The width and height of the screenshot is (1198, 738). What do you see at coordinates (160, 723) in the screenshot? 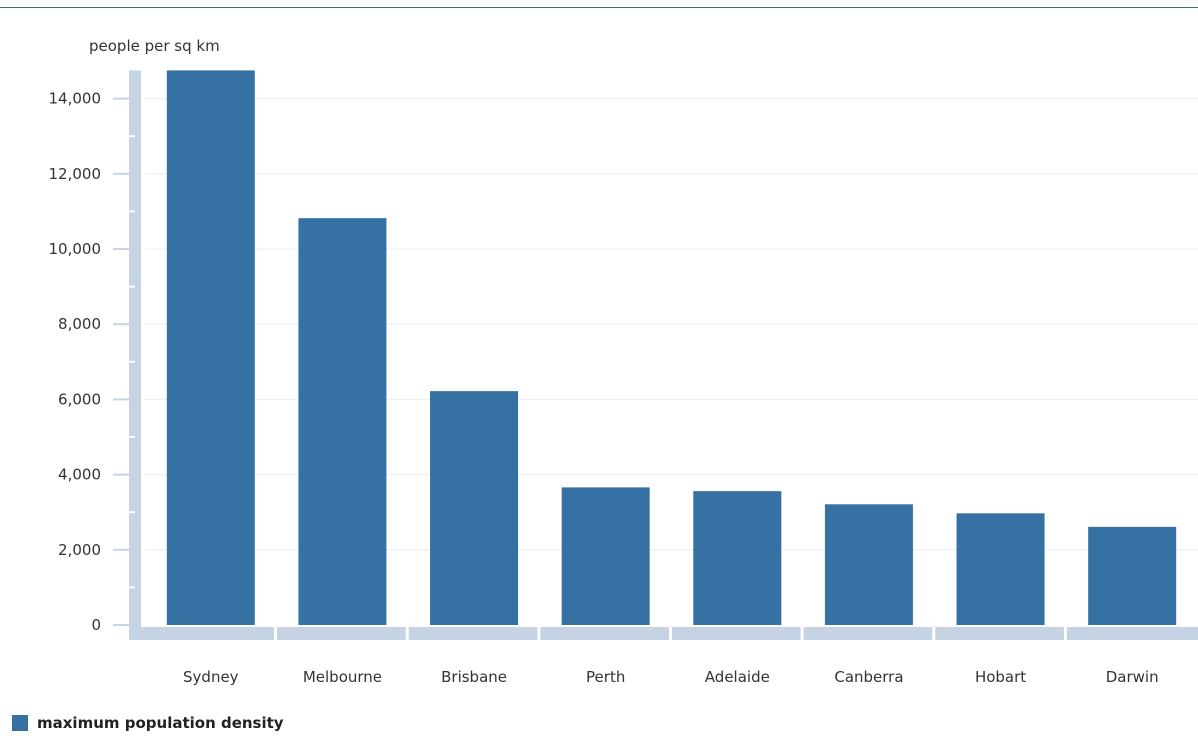
I see `legend-label: maximum population density` at bounding box center [160, 723].